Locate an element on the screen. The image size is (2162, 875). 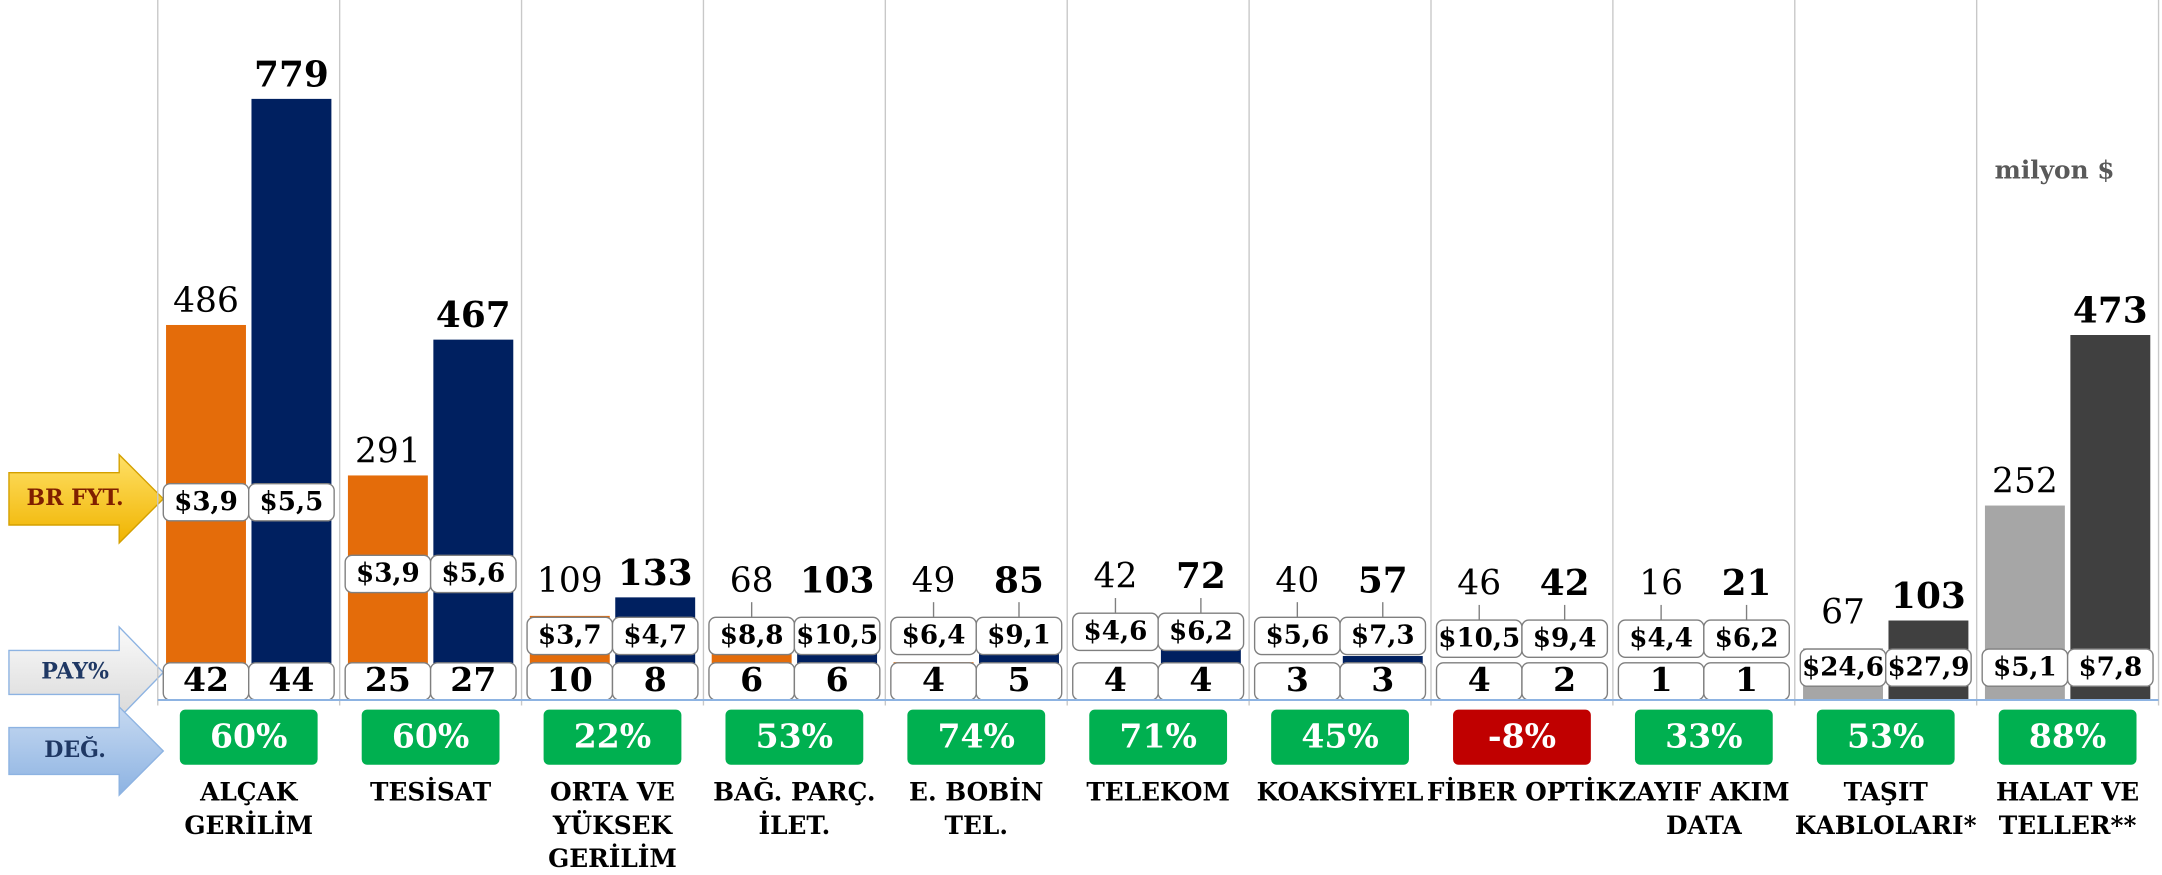
value-label: 68 is located at coordinates (752, 581).